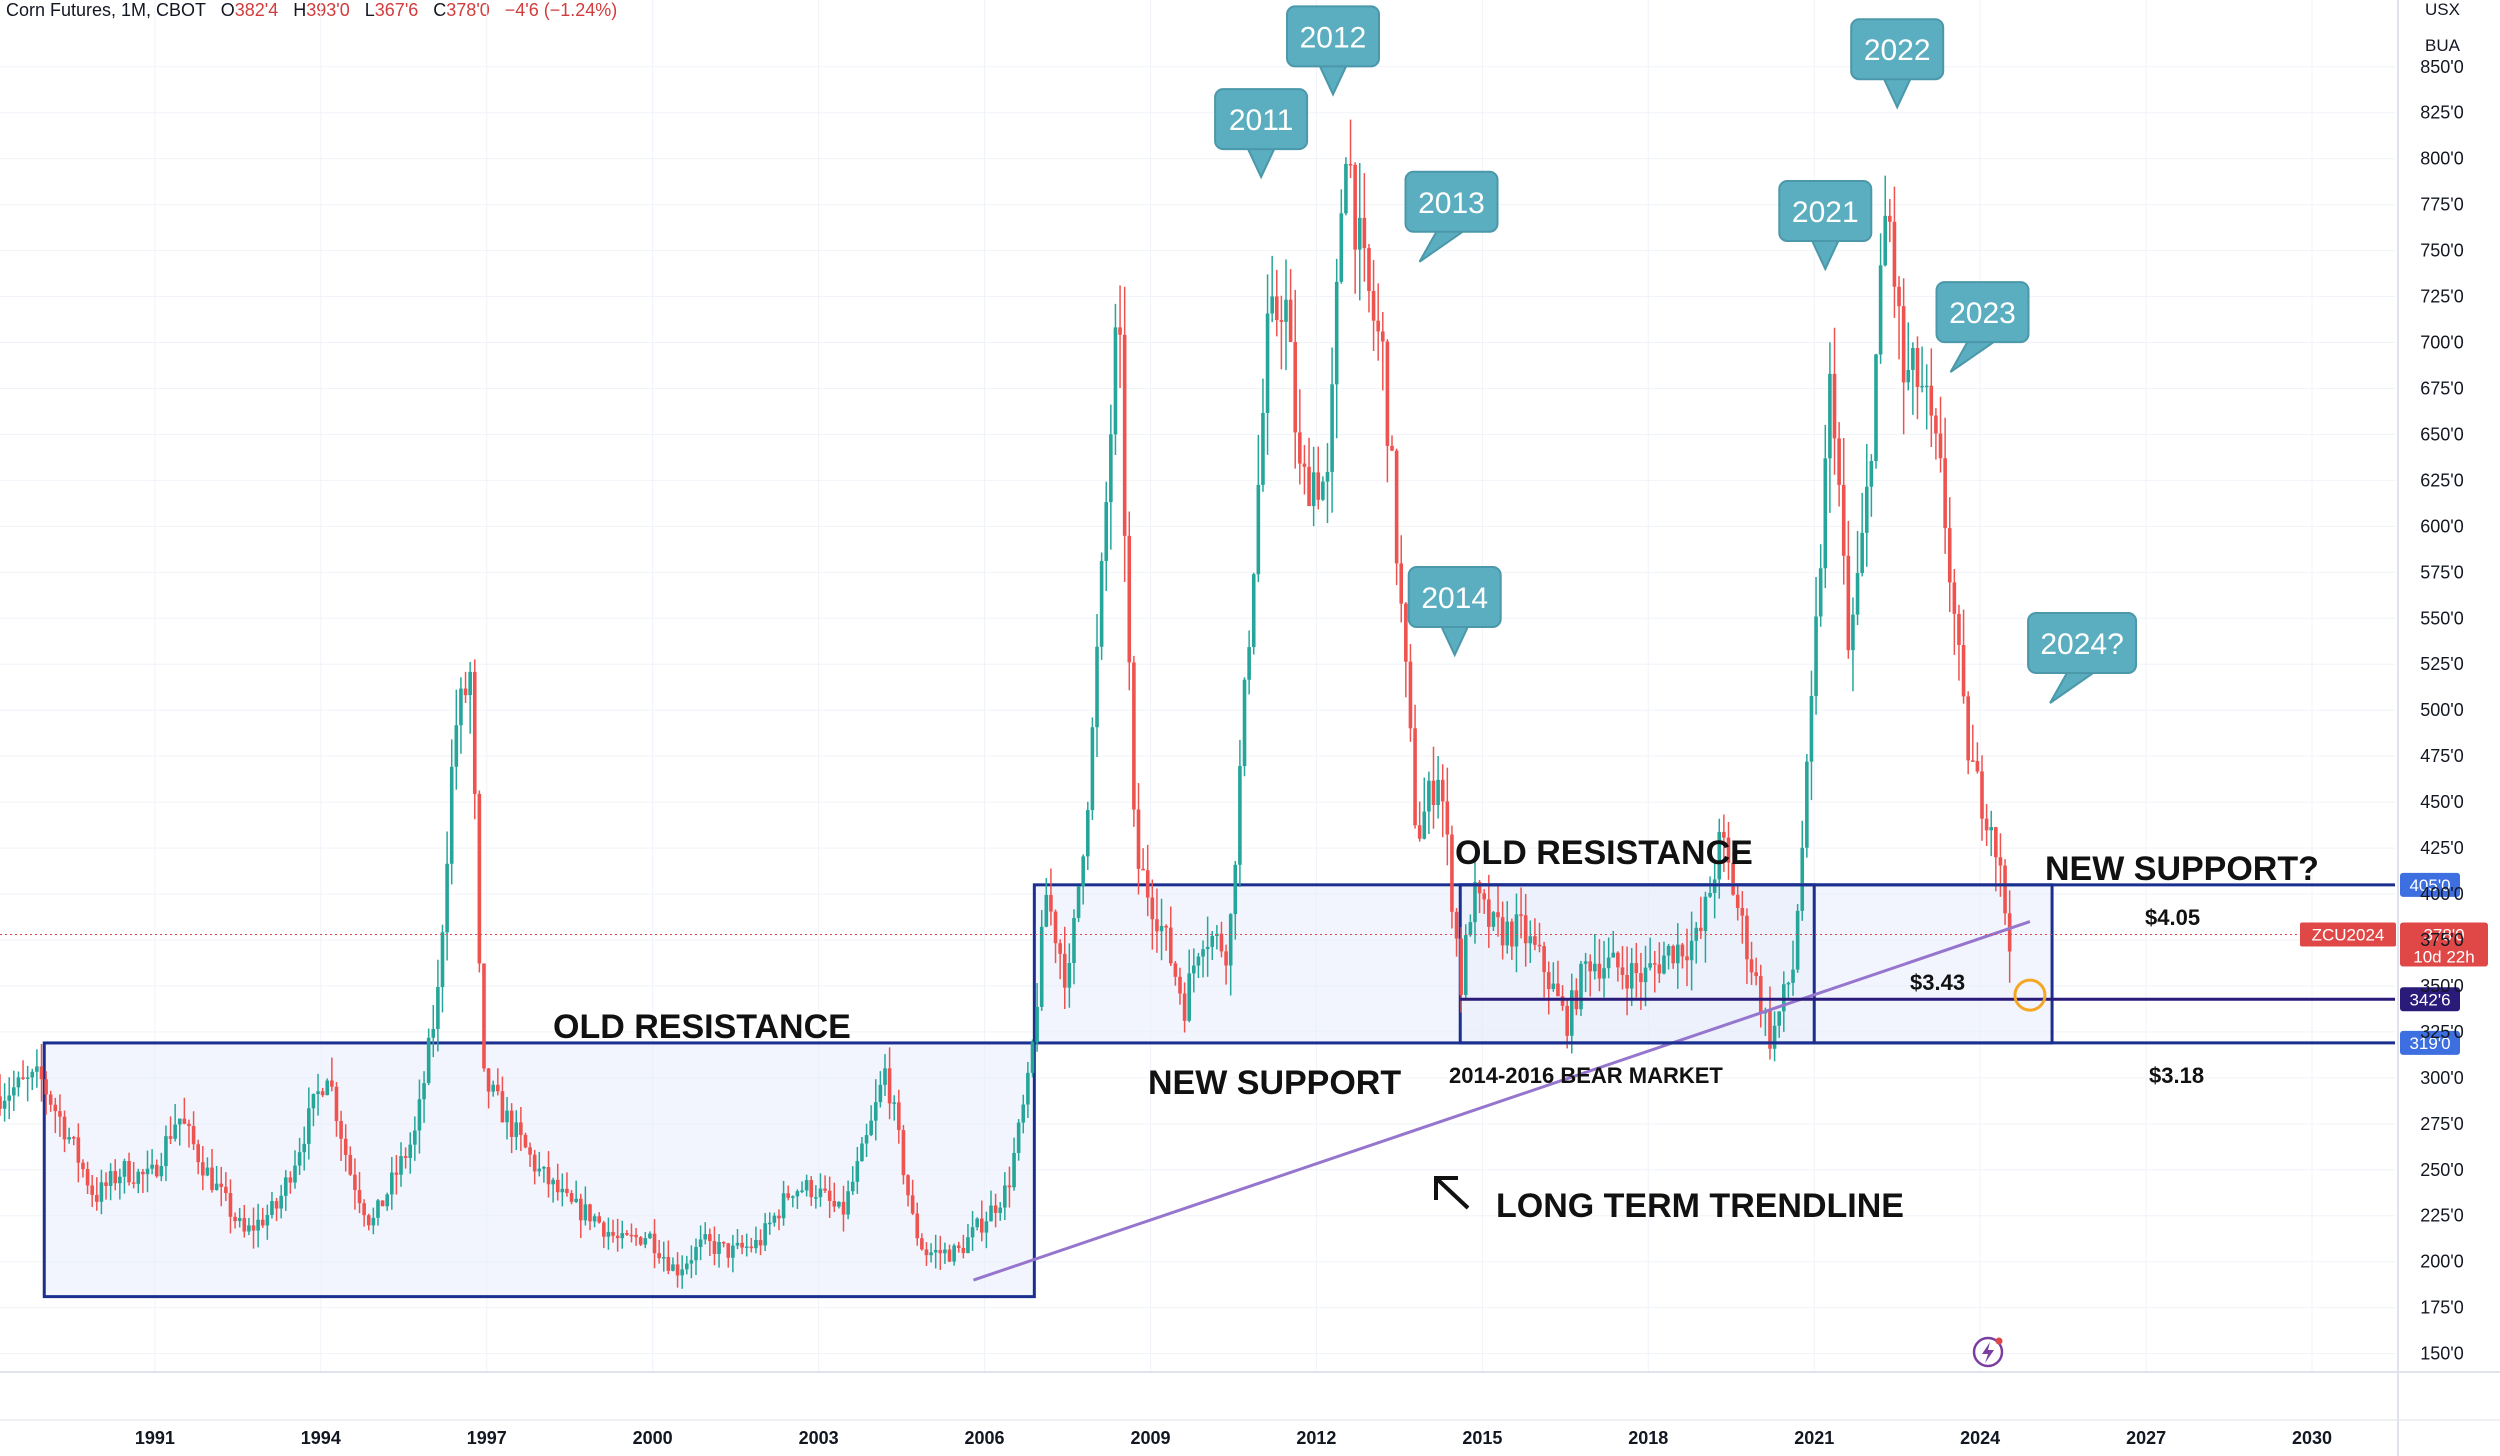  Describe the element at coordinates (2430, 1042) in the screenshot. I see `price-tag-bg` at that location.